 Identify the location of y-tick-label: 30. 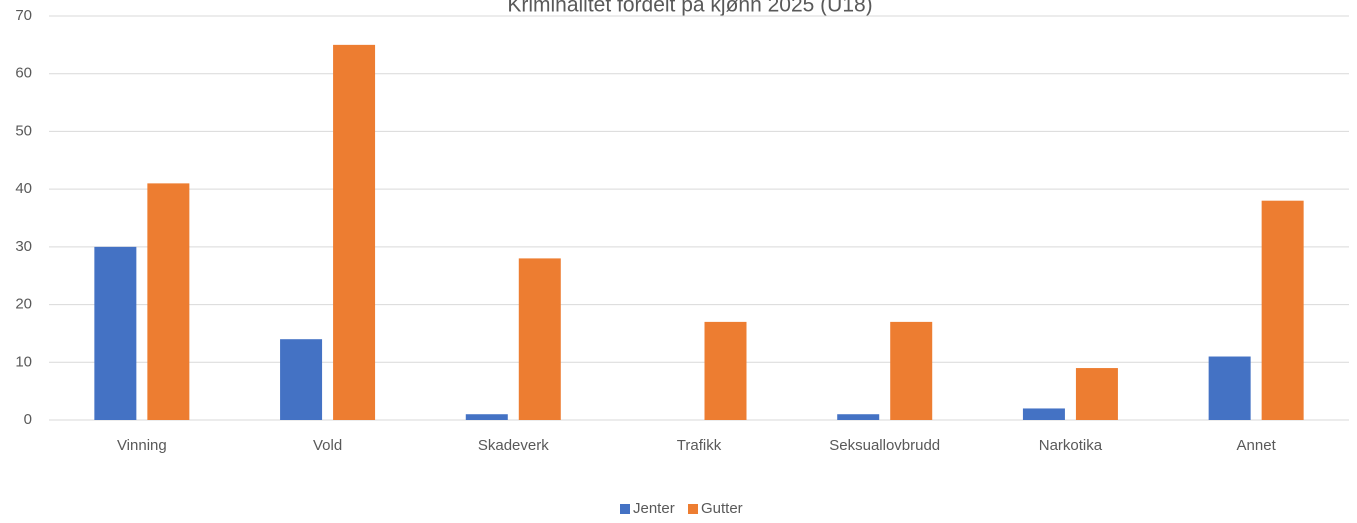
(23, 246).